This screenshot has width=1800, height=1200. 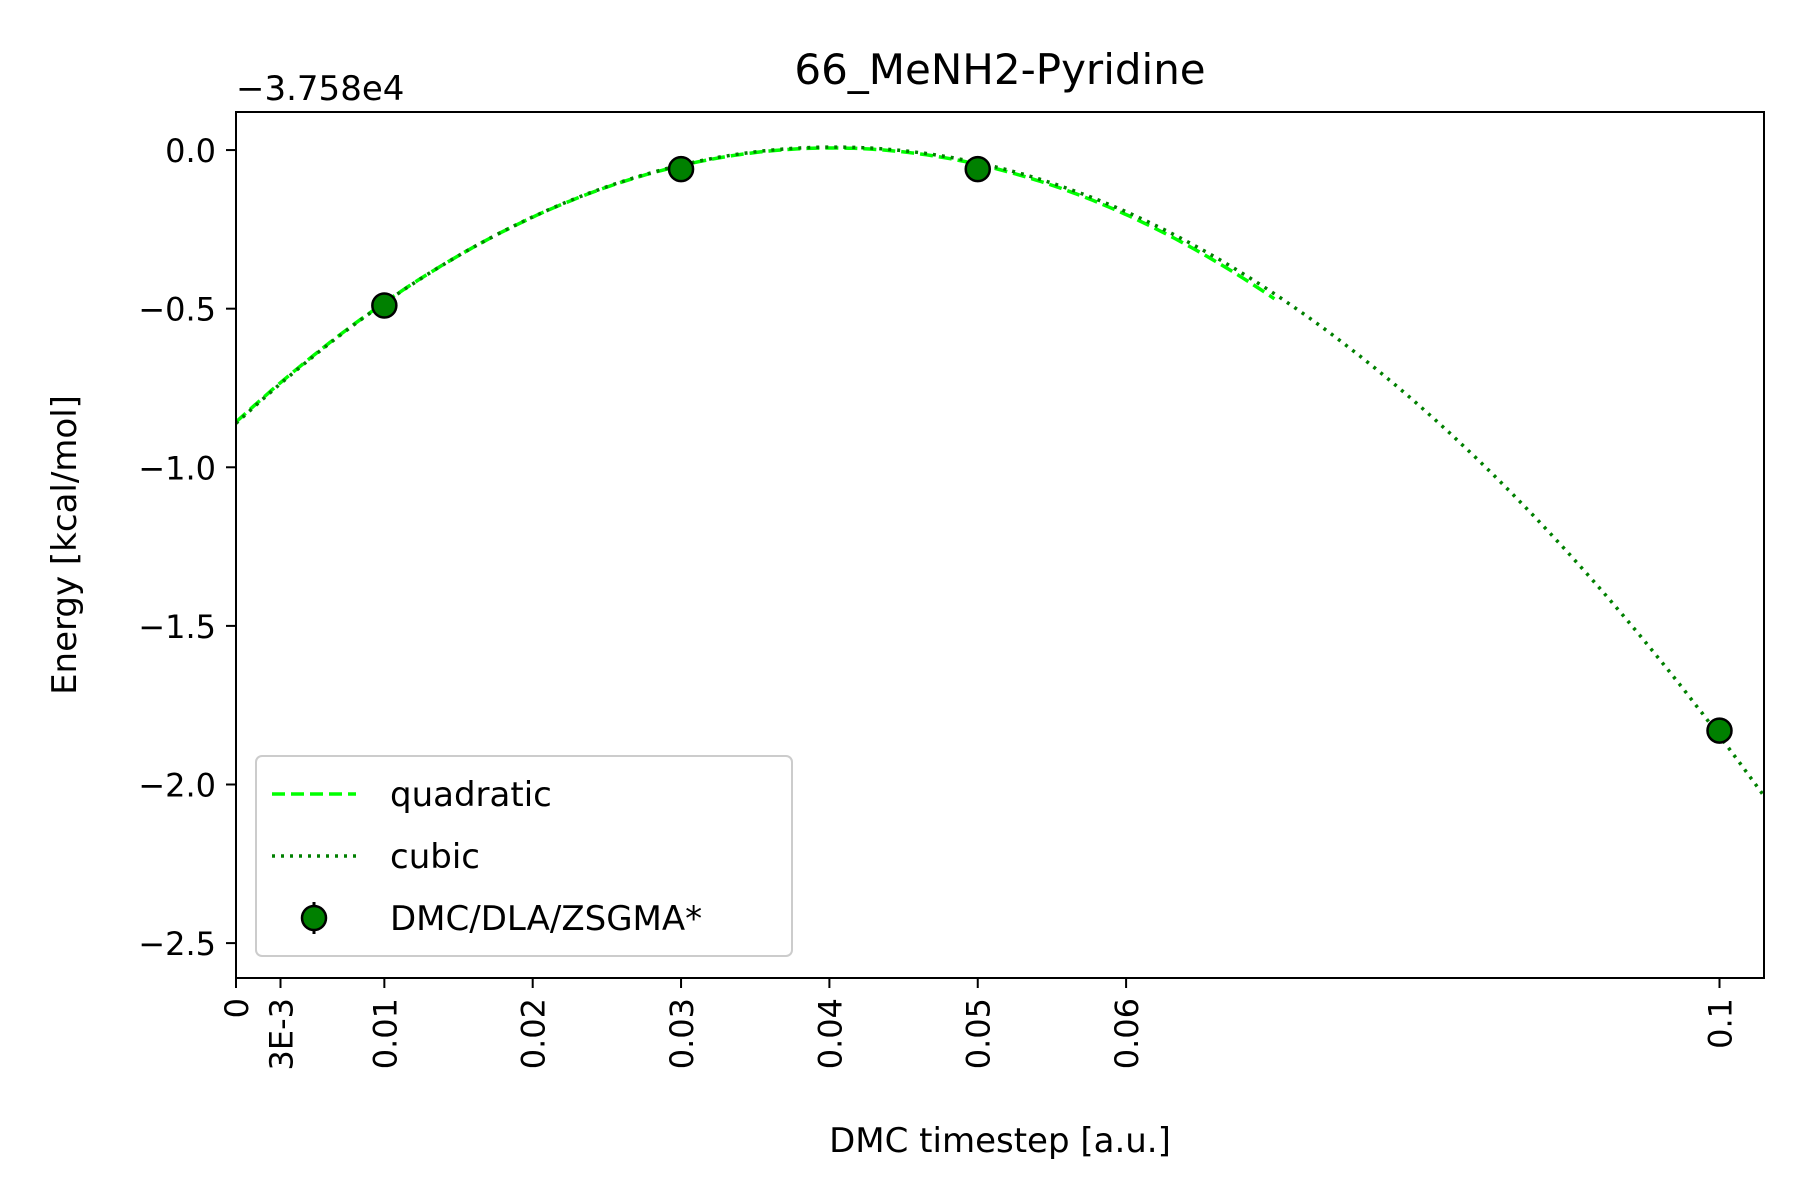 I want to click on y-tick-label: −0.5, so click(x=177, y=310).